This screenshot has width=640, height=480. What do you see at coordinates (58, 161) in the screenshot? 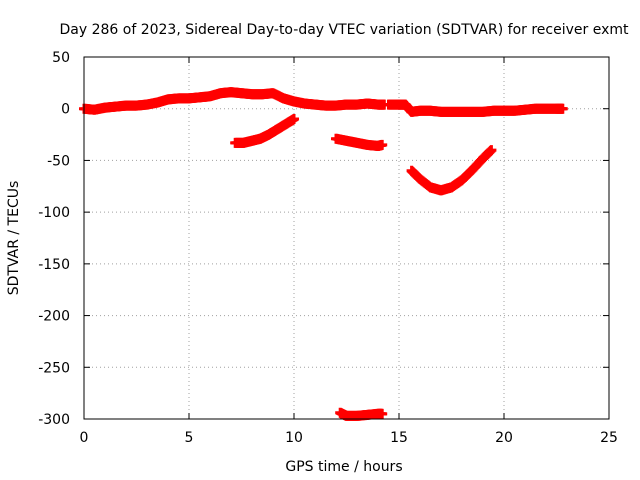
I see `y-tick-label: -50` at bounding box center [58, 161].